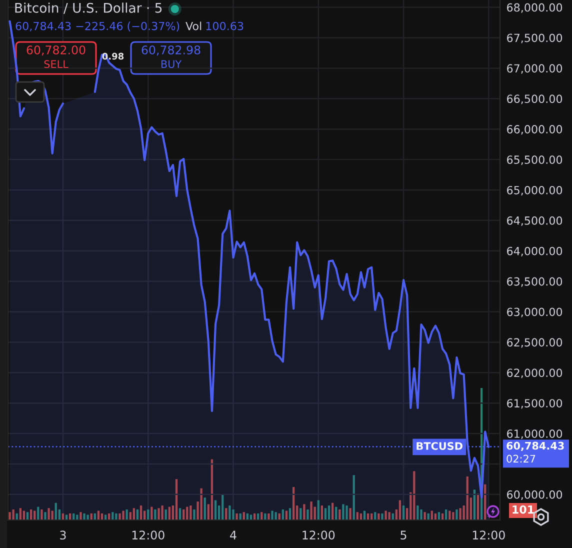 The image size is (572, 548). I want to click on x-tick-label: 5, so click(403, 535).